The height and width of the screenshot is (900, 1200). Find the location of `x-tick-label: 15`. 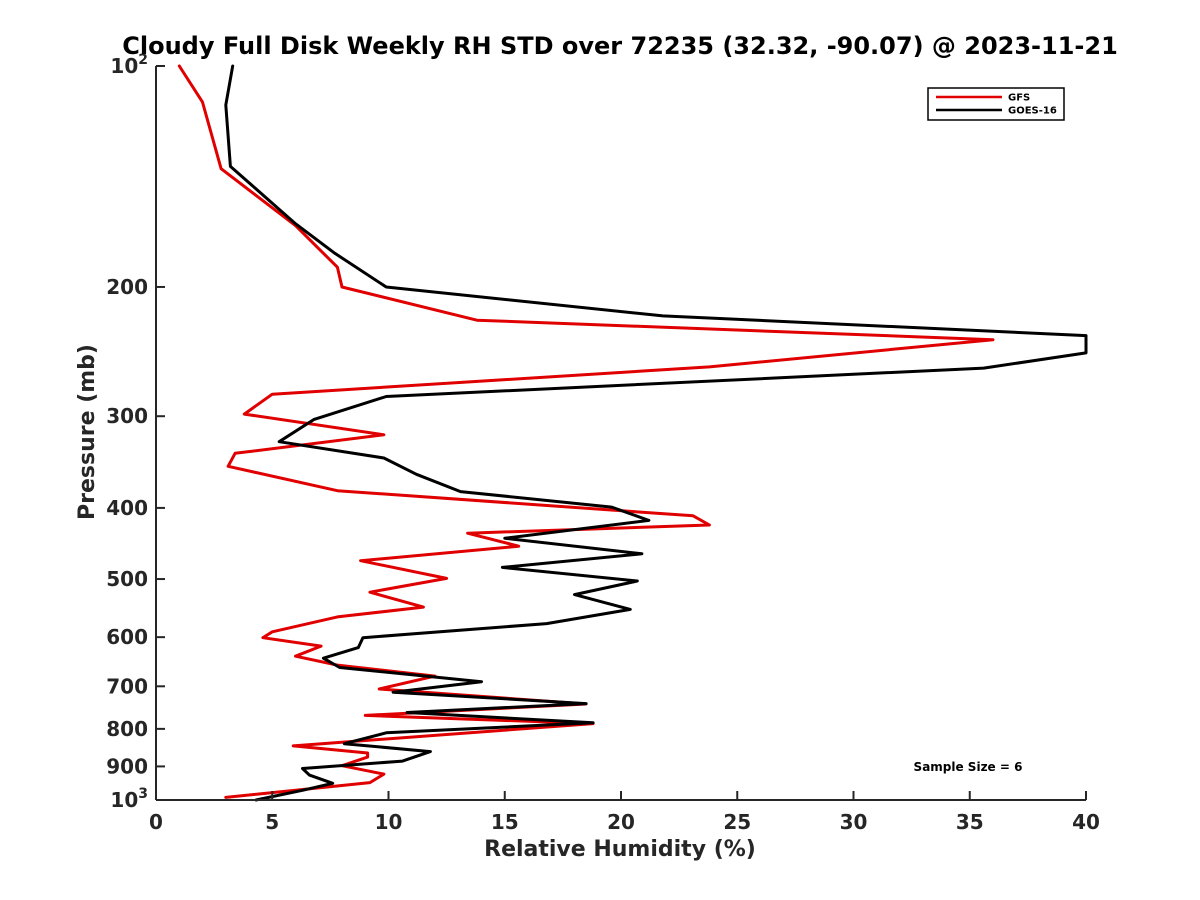

x-tick-label: 15 is located at coordinates (505, 822).